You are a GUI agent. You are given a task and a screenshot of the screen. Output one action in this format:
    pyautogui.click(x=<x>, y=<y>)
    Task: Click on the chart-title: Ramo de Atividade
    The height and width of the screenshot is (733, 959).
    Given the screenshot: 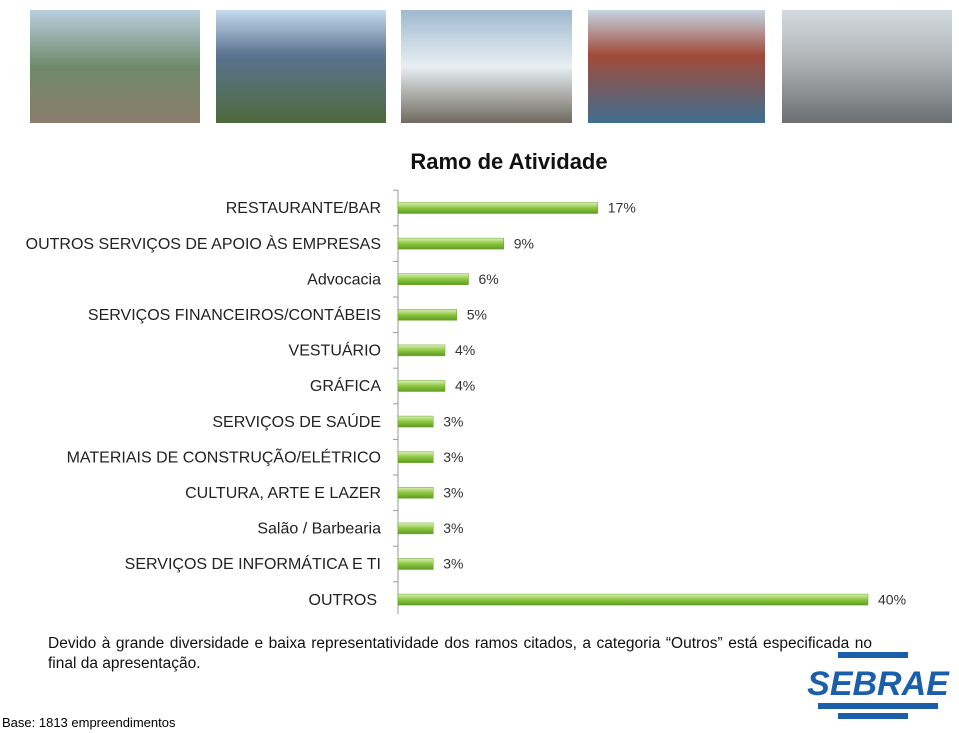 What is the action you would take?
    pyautogui.click(x=508, y=161)
    